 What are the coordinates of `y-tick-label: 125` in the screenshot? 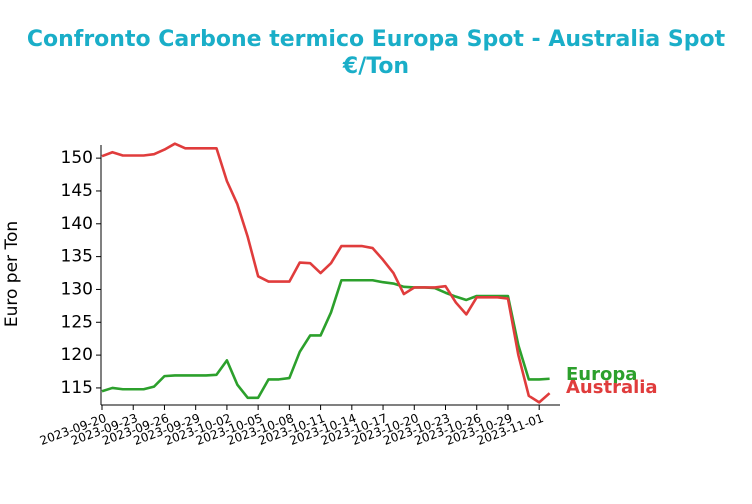 It's located at (77, 322).